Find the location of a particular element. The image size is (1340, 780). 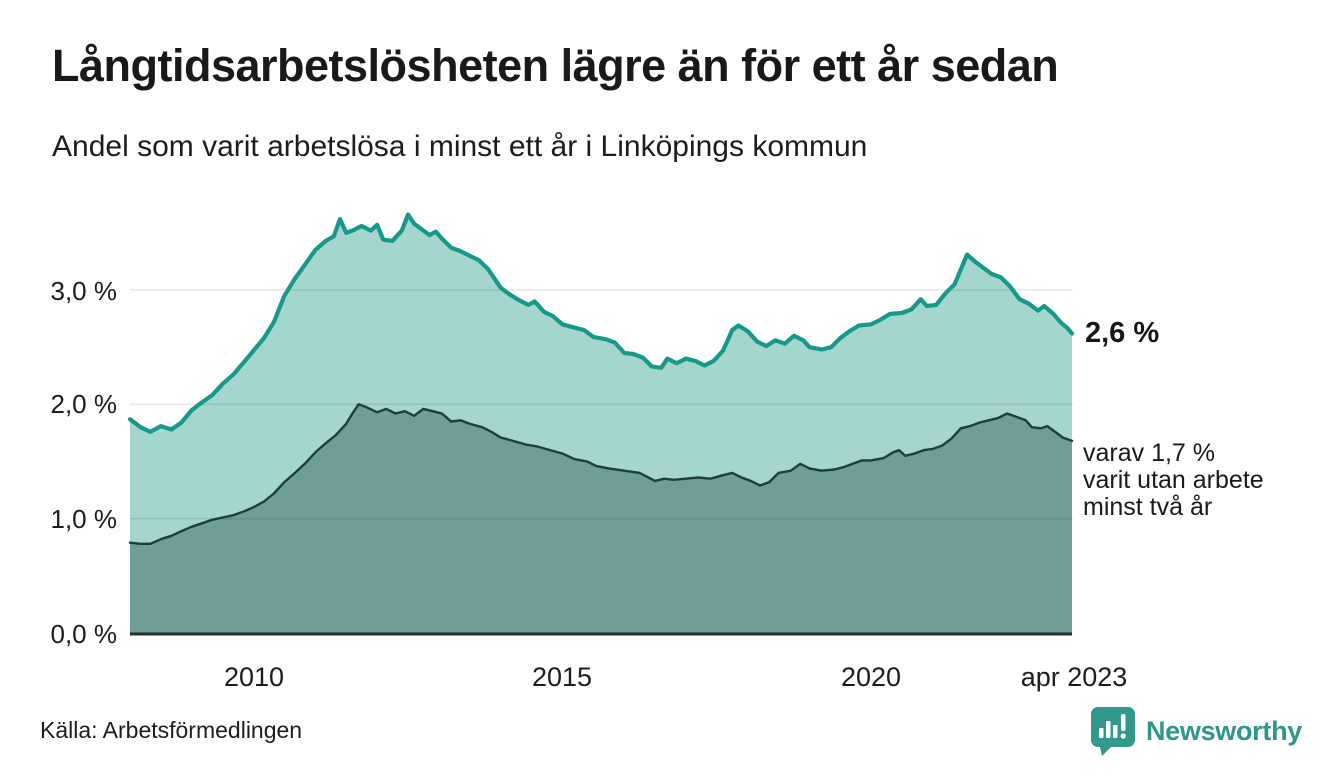

x-tick-label-2015: 2015 is located at coordinates (562, 677).